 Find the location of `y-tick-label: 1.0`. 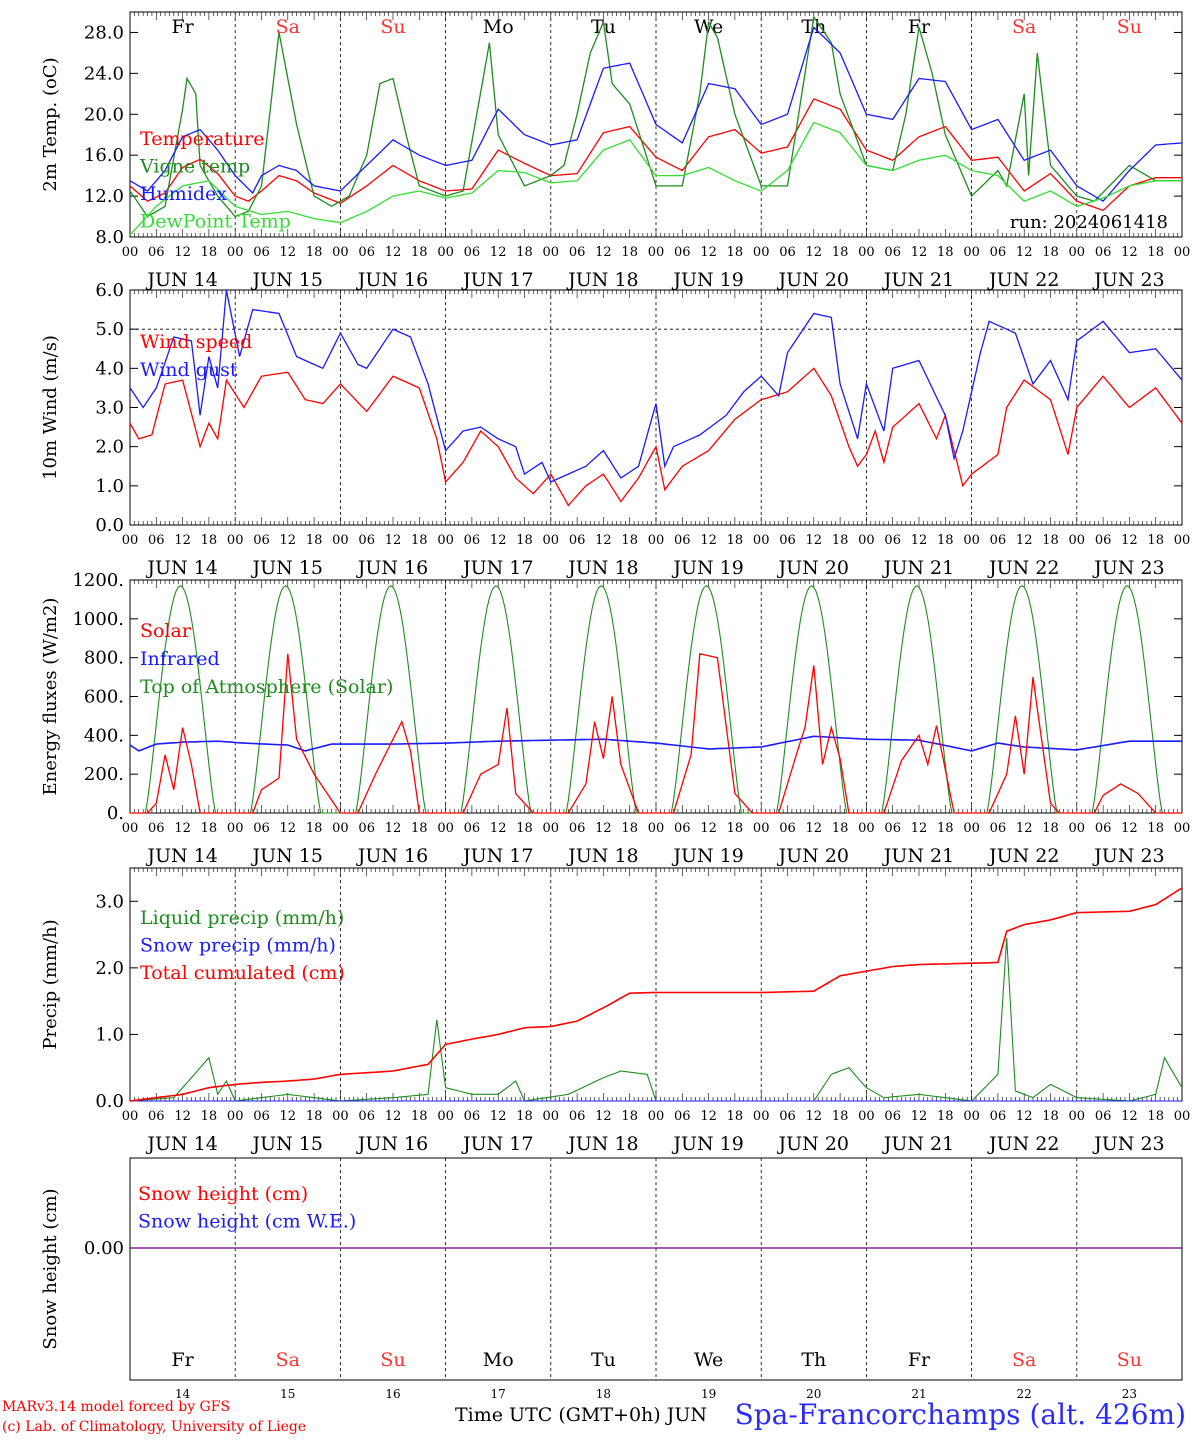

y-tick-label: 1.0 is located at coordinates (109, 486).